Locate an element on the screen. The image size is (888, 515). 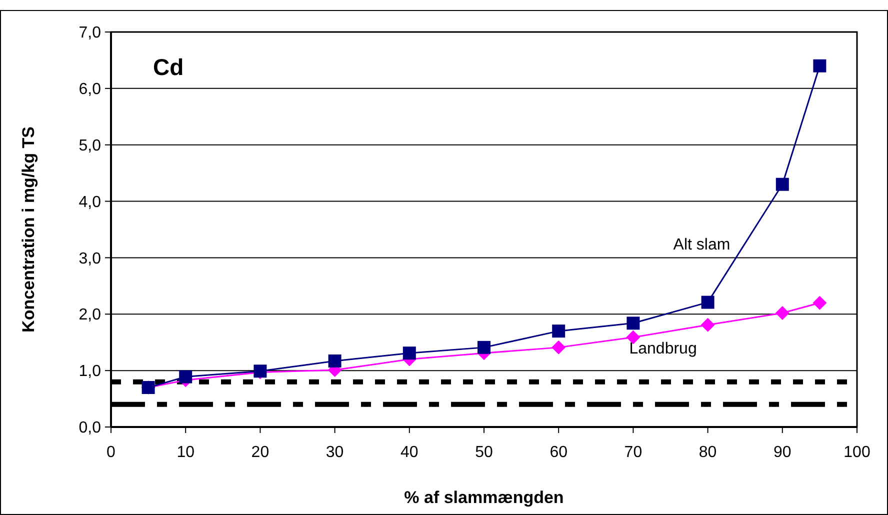
x-tick-label: 0 is located at coordinates (111, 452).